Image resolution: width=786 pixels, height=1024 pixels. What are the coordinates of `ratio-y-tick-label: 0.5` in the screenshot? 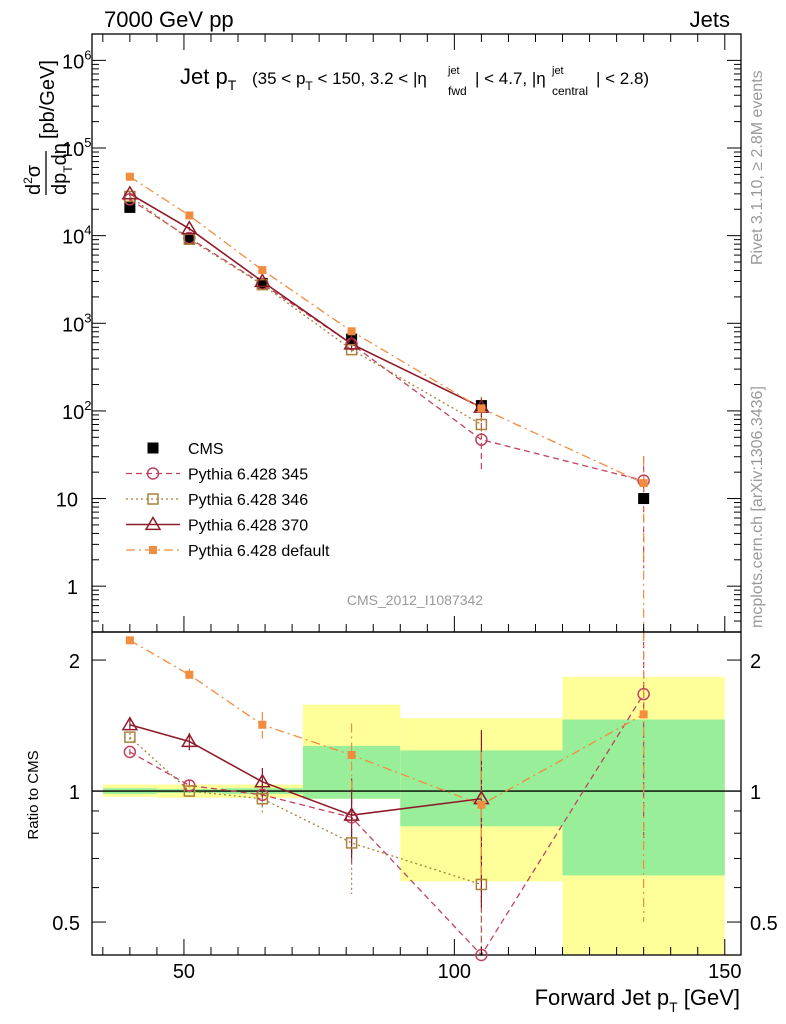 It's located at (66, 924).